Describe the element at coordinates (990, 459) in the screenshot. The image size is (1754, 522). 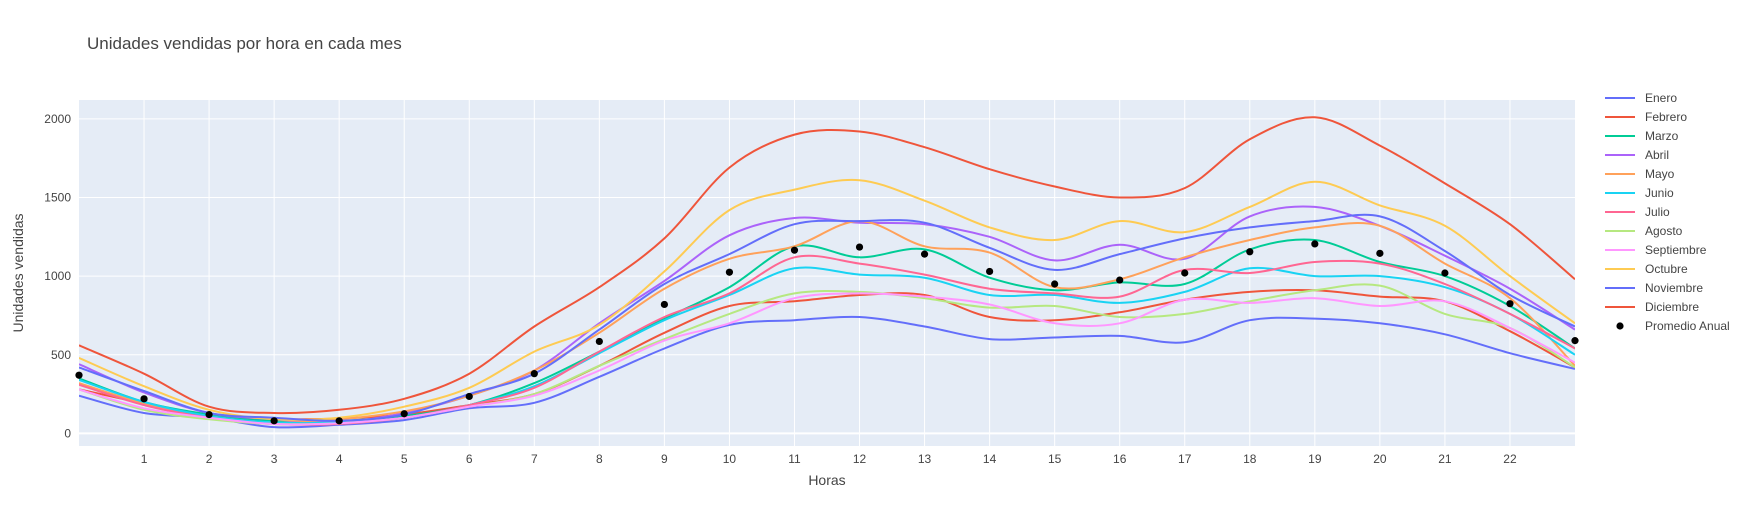
I see `x-tick-label: 14` at that location.